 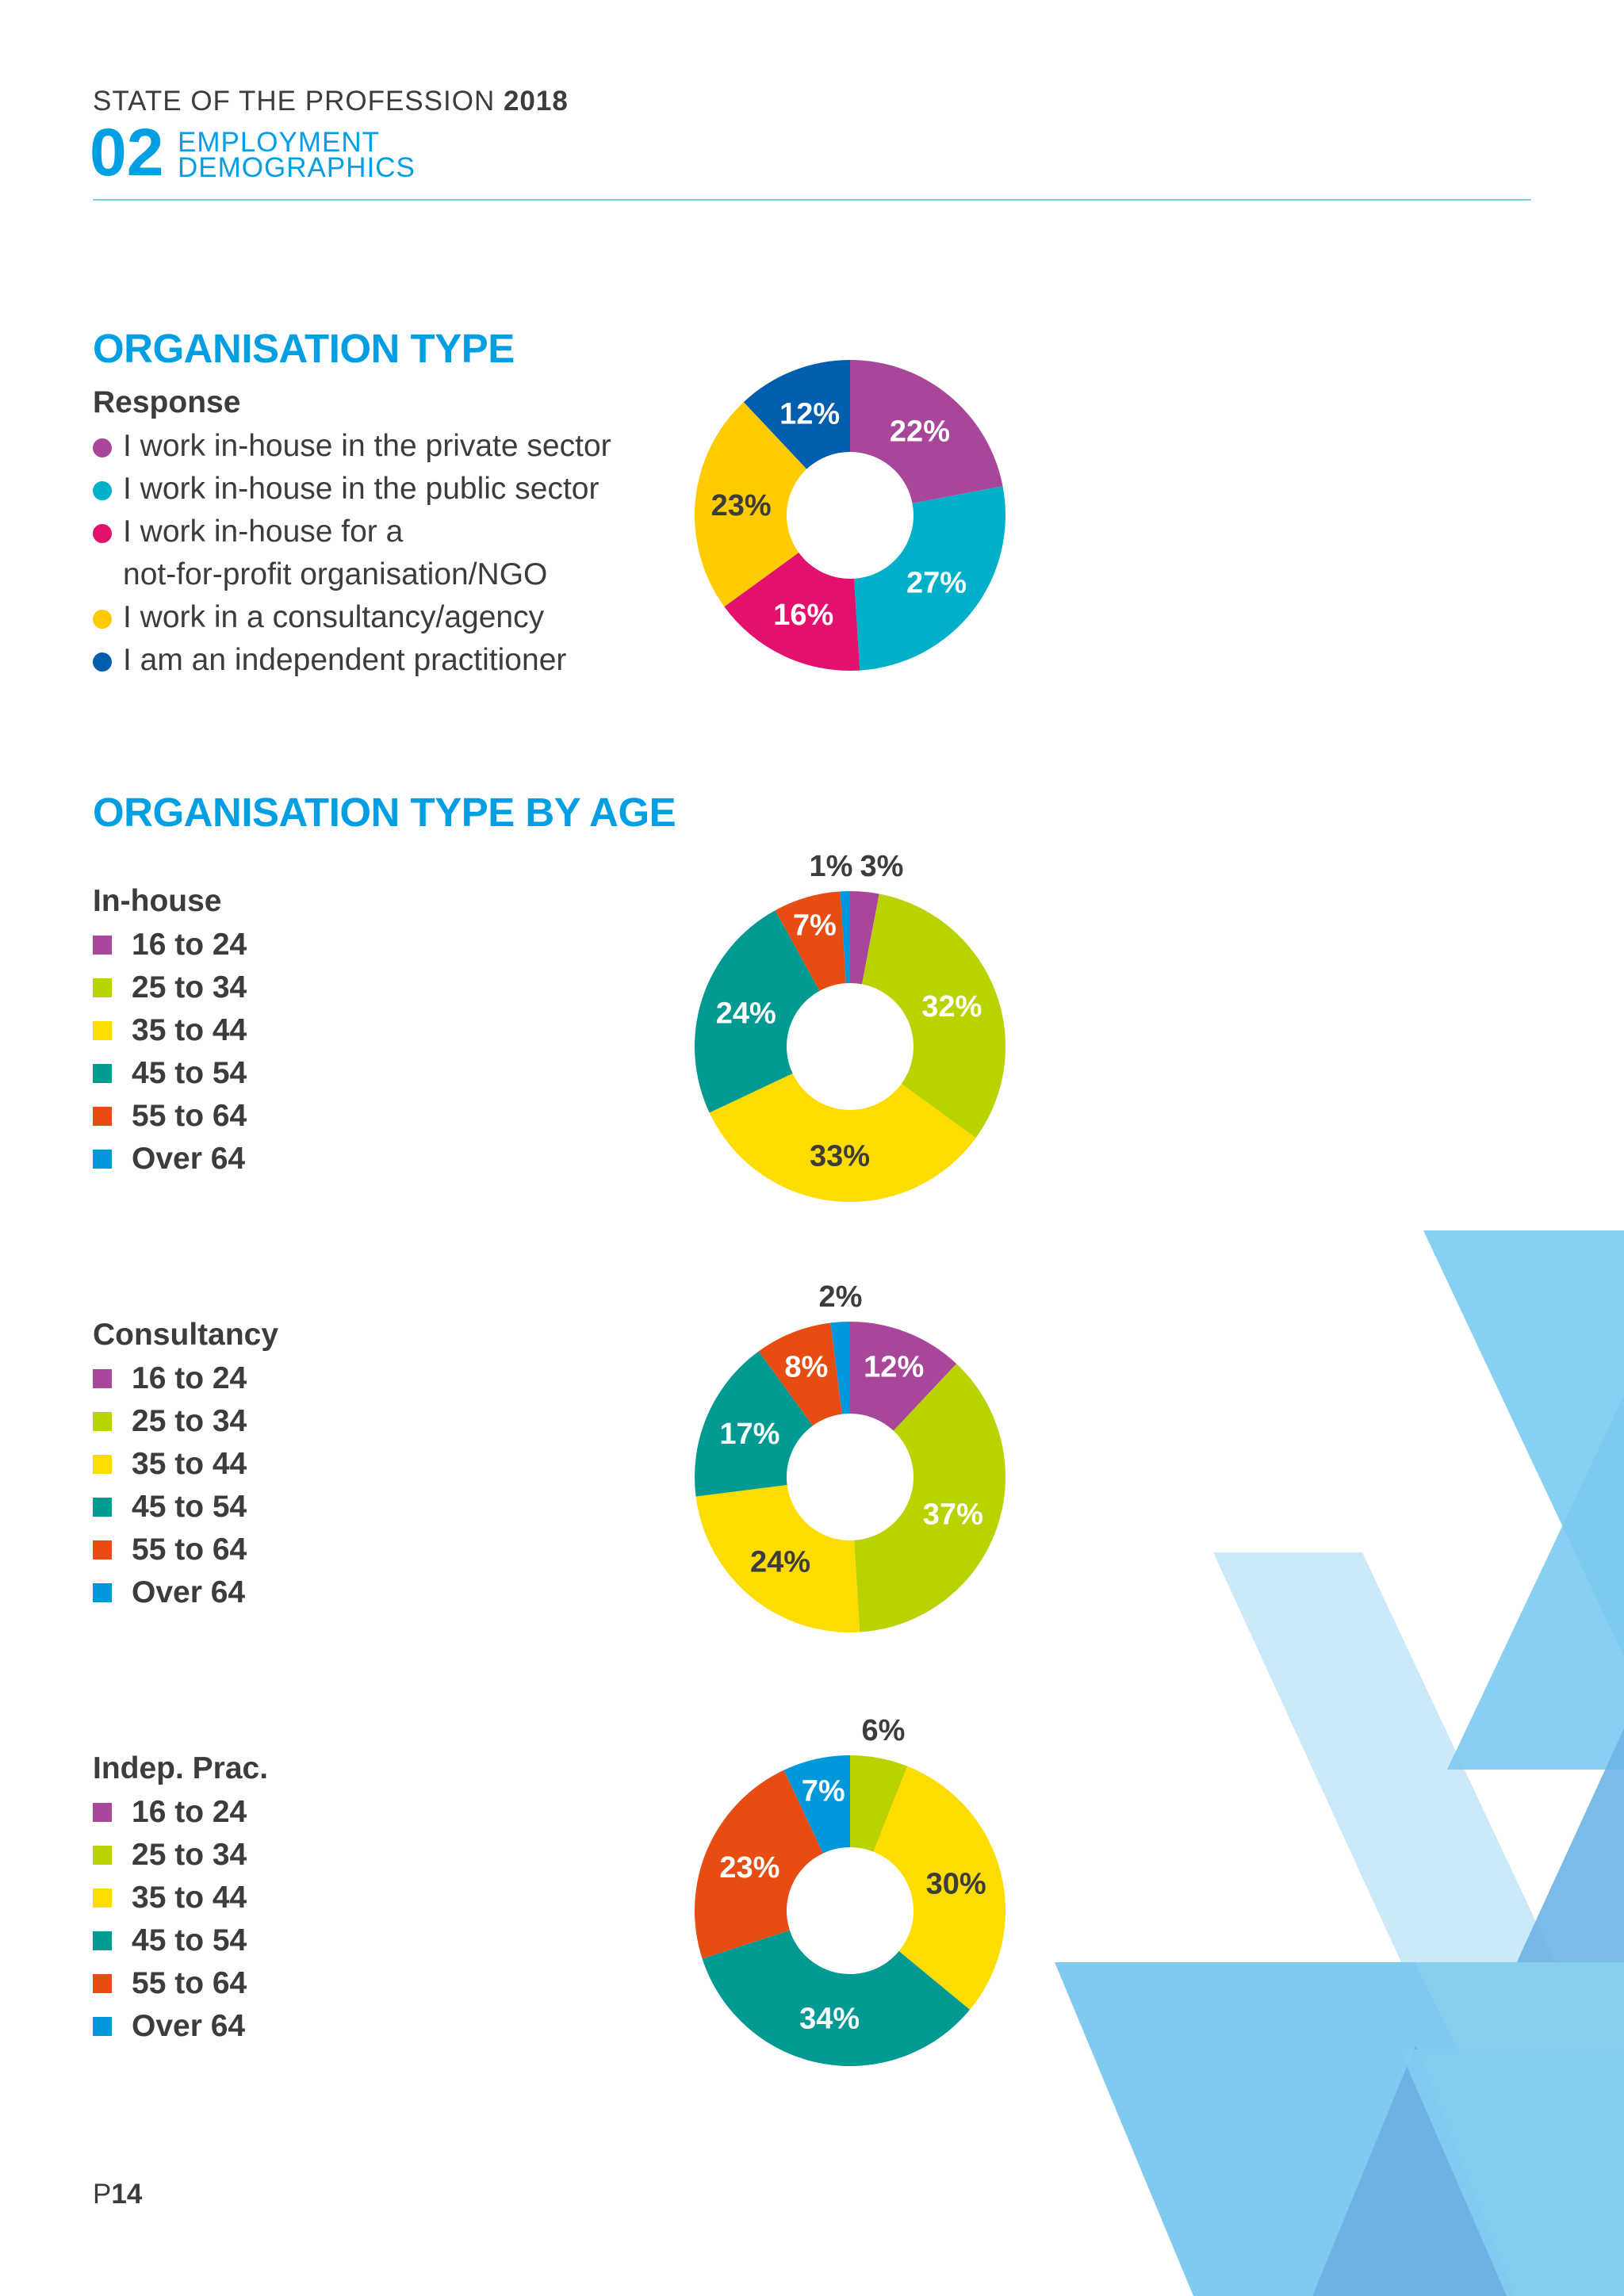 What do you see at coordinates (167, 402) in the screenshot?
I see `legend-title: Response` at bounding box center [167, 402].